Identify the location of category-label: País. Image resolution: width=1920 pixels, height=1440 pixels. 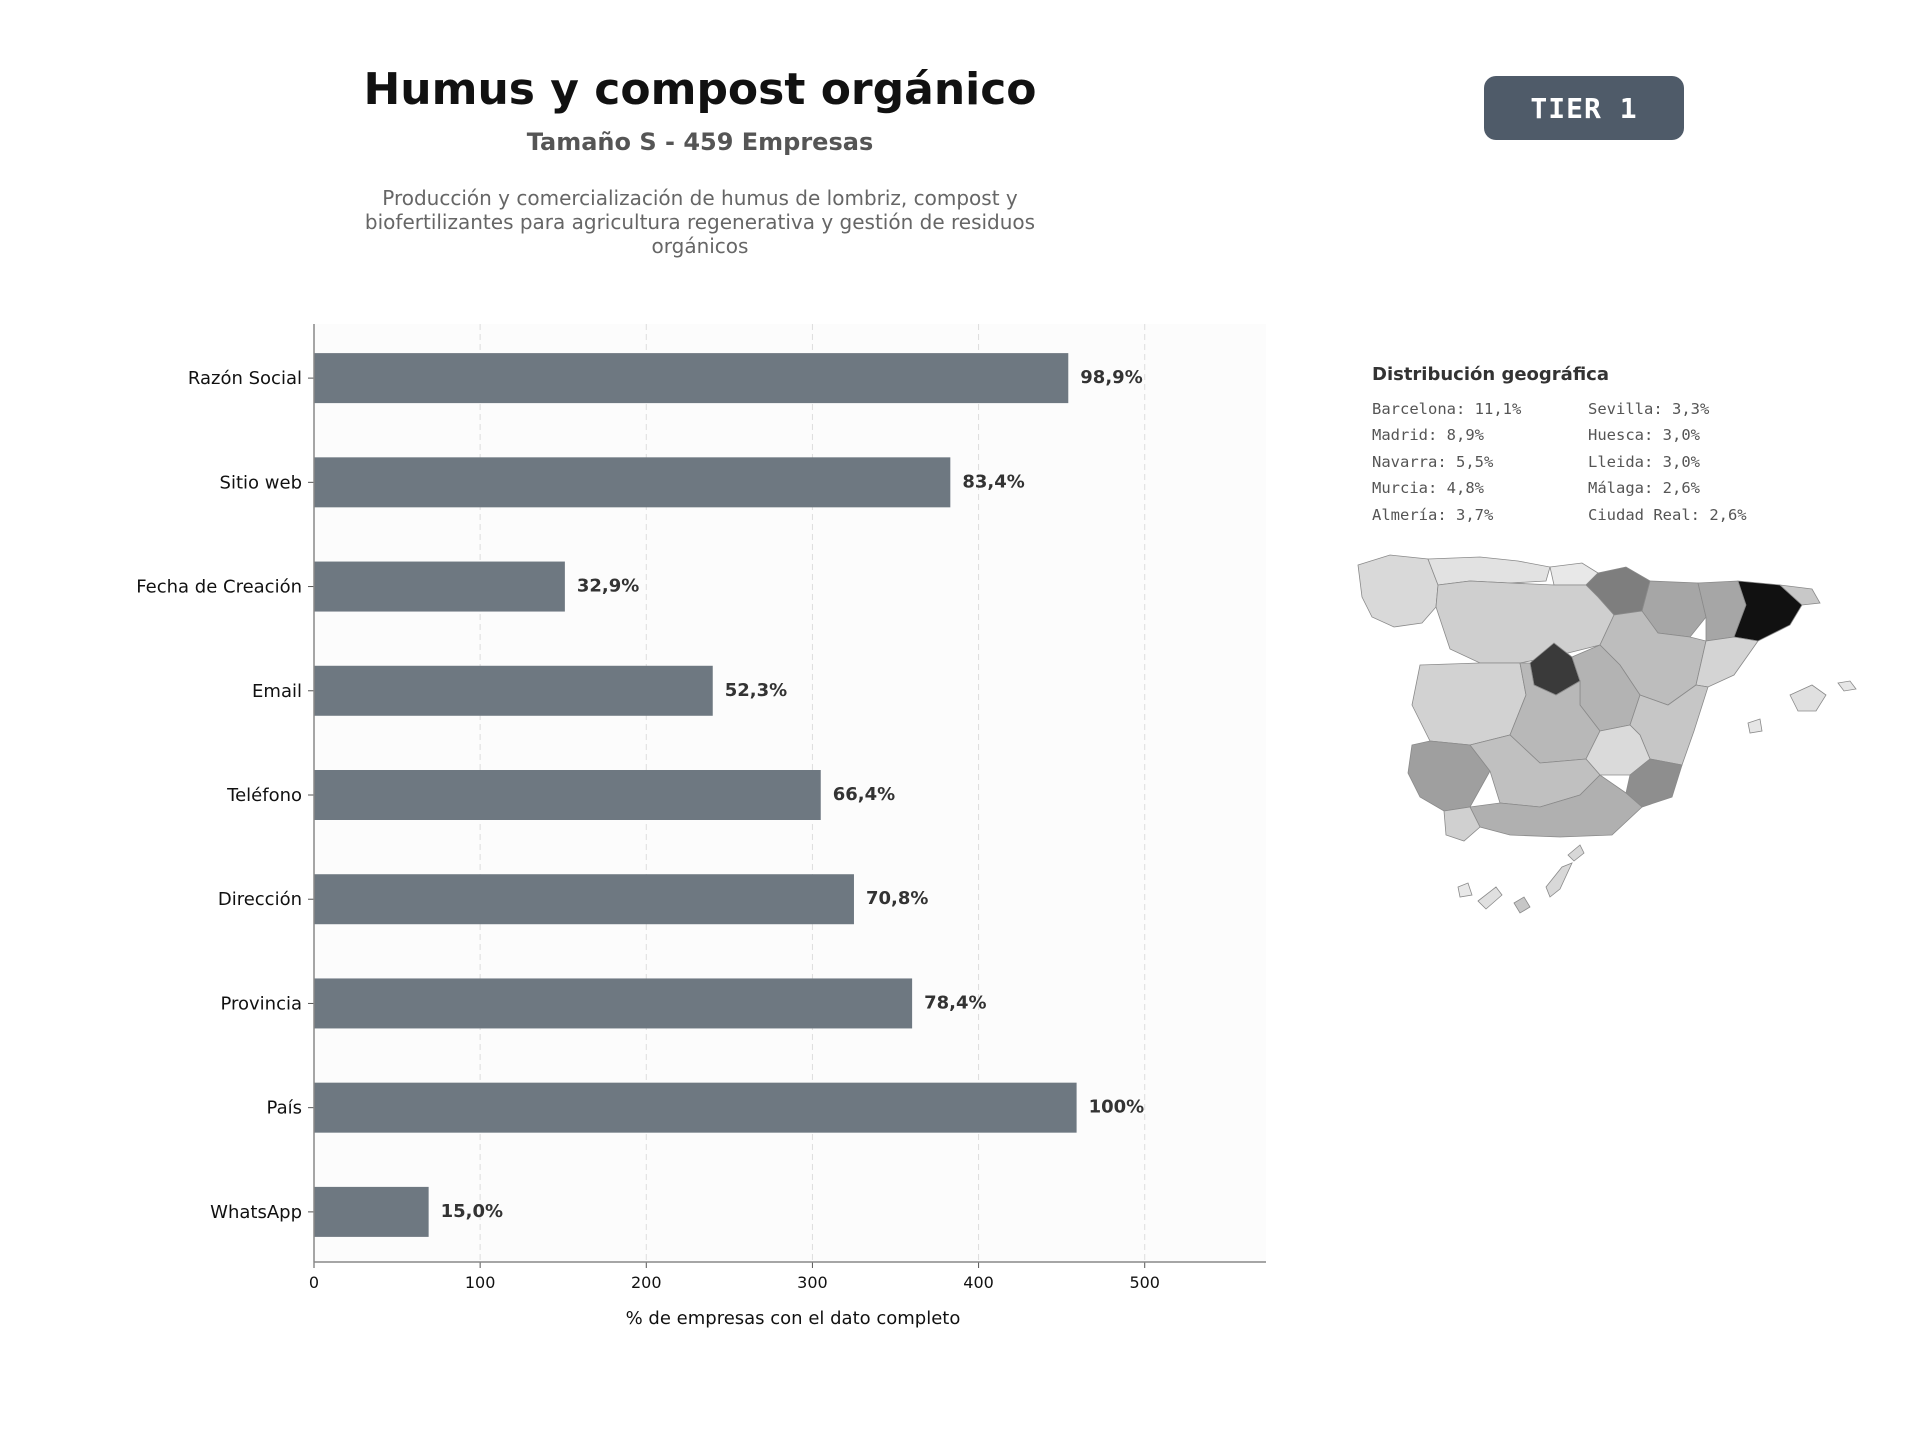
(284, 1108).